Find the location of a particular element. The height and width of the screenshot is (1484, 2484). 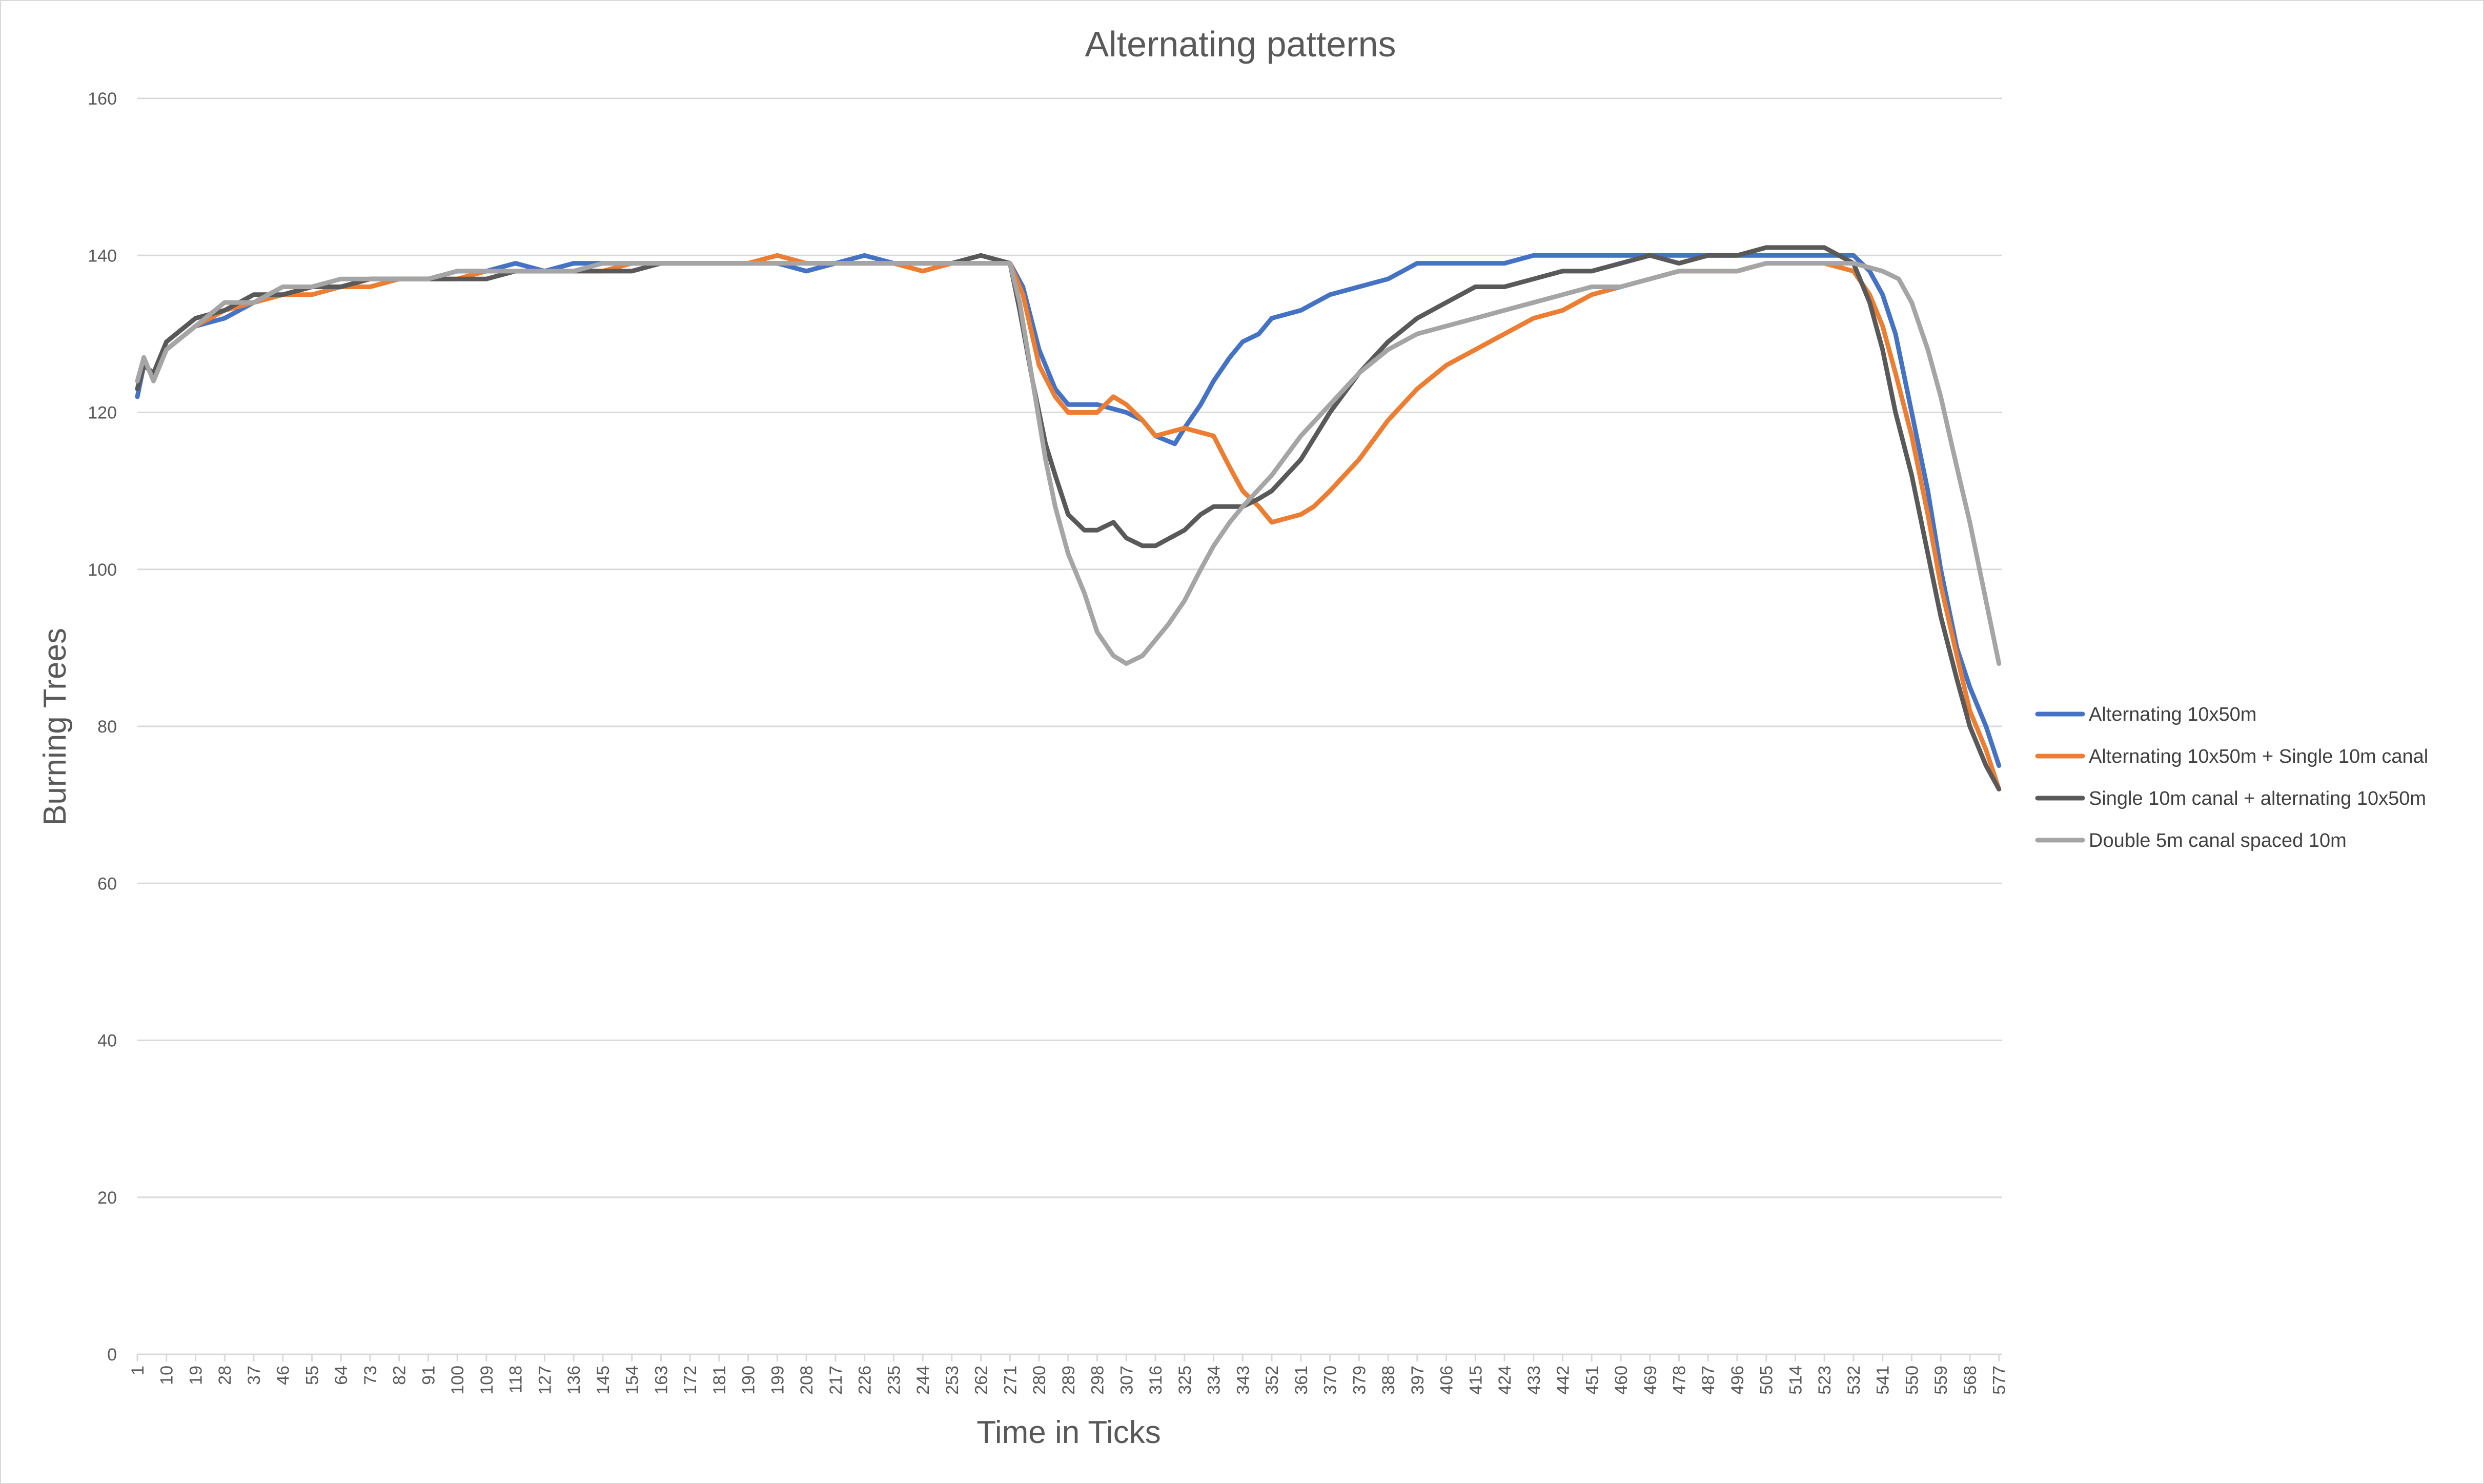

x-tick-label: 379 is located at coordinates (1359, 1380).